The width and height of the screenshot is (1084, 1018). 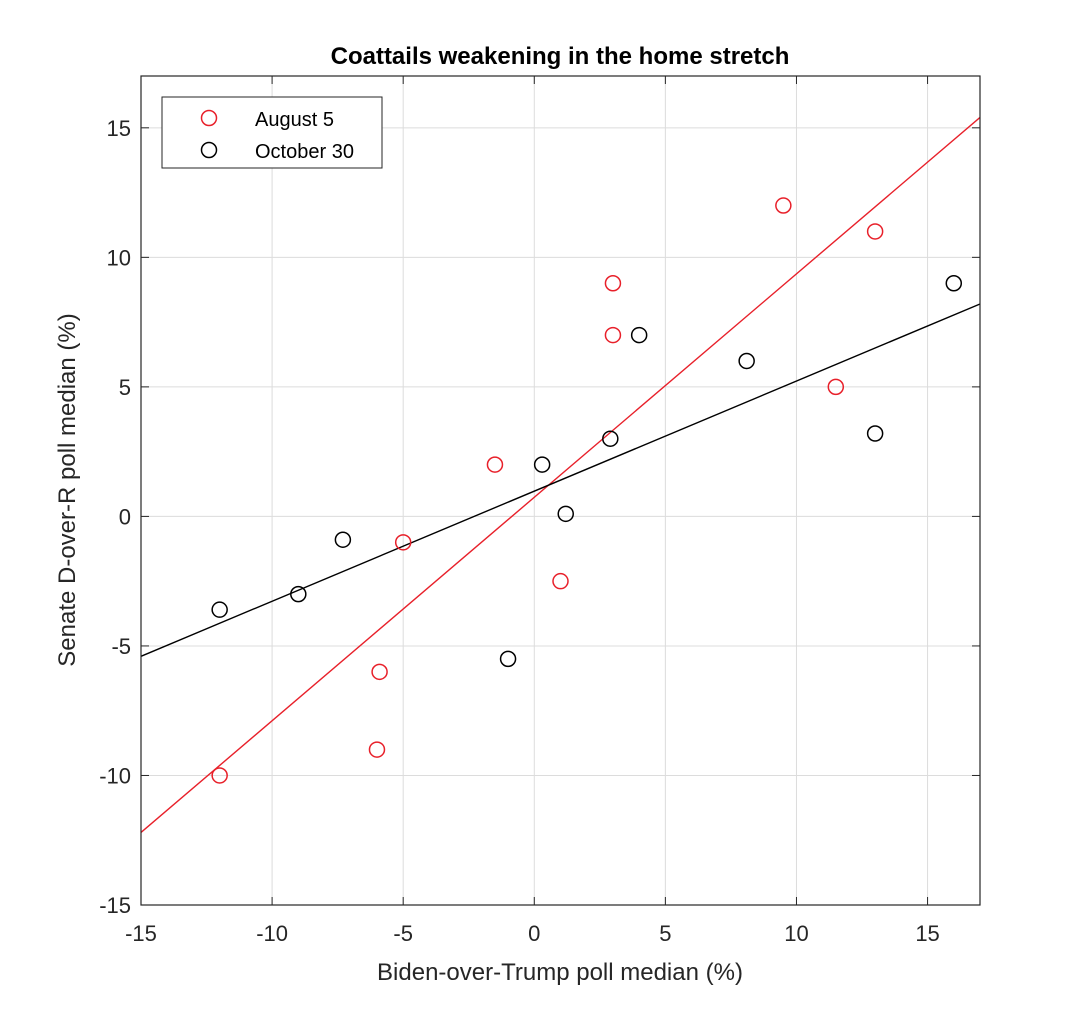 I want to click on x-tick-label: 15, so click(x=927, y=933).